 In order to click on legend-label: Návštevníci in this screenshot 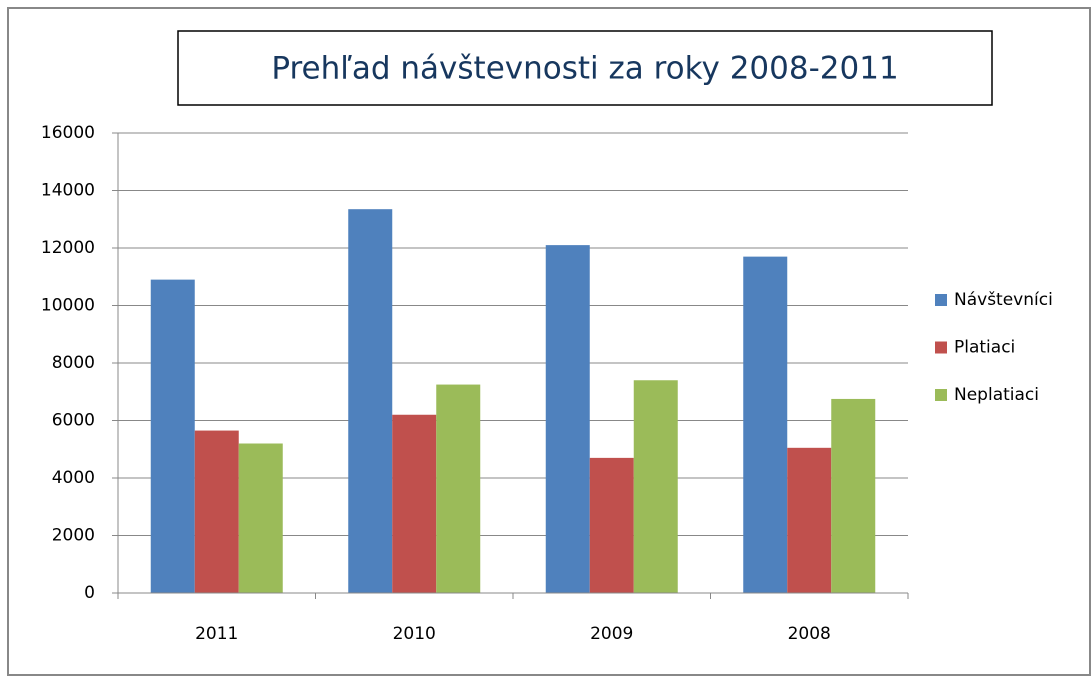, I will do `click(1003, 300)`.